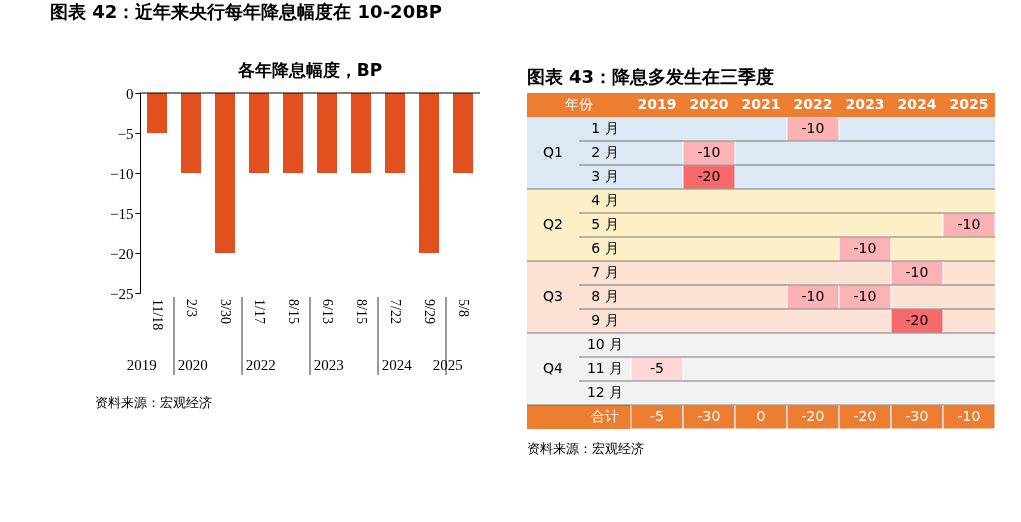 This screenshot has width=1021, height=522. I want to click on y-tick-label: 合计, so click(605, 416).